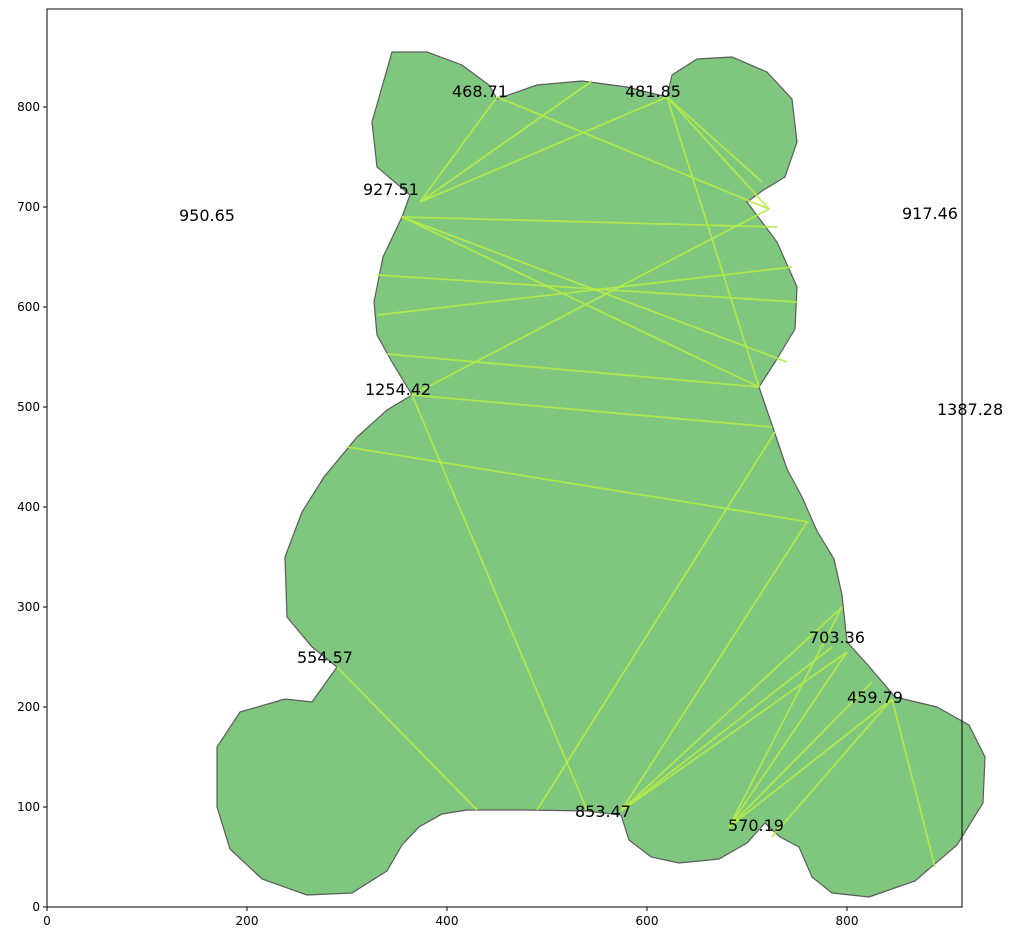 This screenshot has height=941, width=1016. Describe the element at coordinates (325, 657) in the screenshot. I see `chord-length-label: 554.57` at that location.